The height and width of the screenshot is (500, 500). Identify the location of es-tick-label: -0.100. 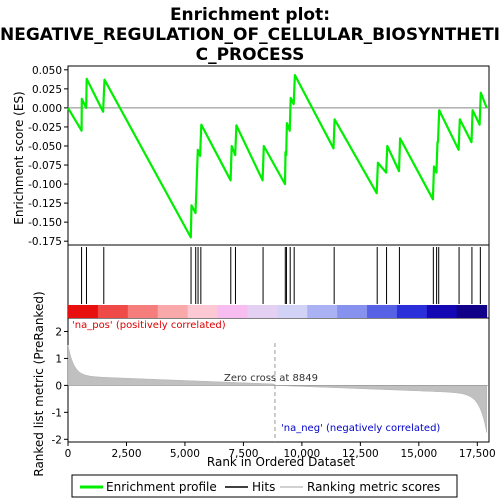
(45, 185).